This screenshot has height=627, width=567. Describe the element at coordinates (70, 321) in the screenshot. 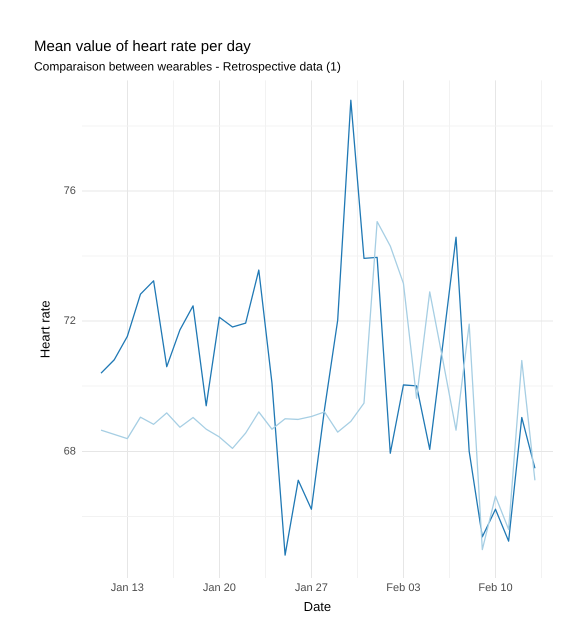

I see `y-tick-label: 72` at that location.